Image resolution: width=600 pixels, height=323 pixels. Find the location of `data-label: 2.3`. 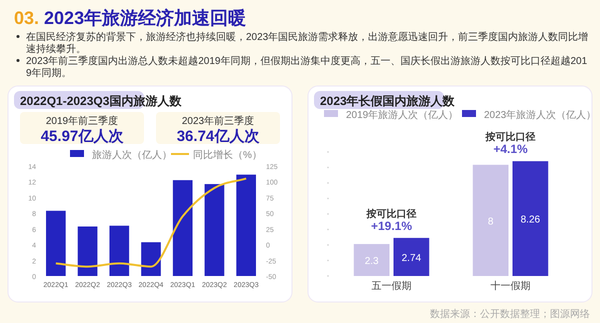

data-label: 2.3 is located at coordinates (372, 262).